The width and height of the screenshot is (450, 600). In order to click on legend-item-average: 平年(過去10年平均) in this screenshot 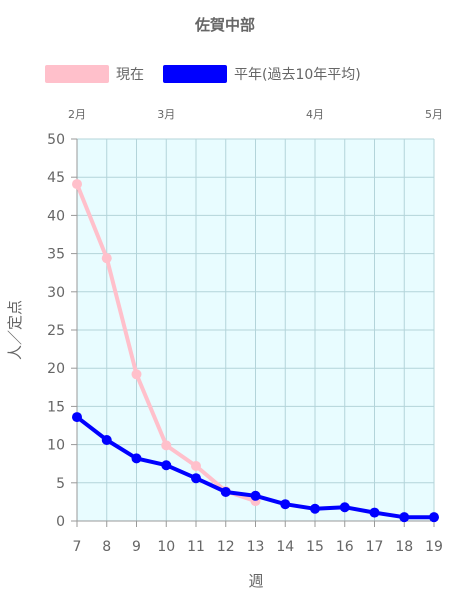, I will do `click(262, 74)`.